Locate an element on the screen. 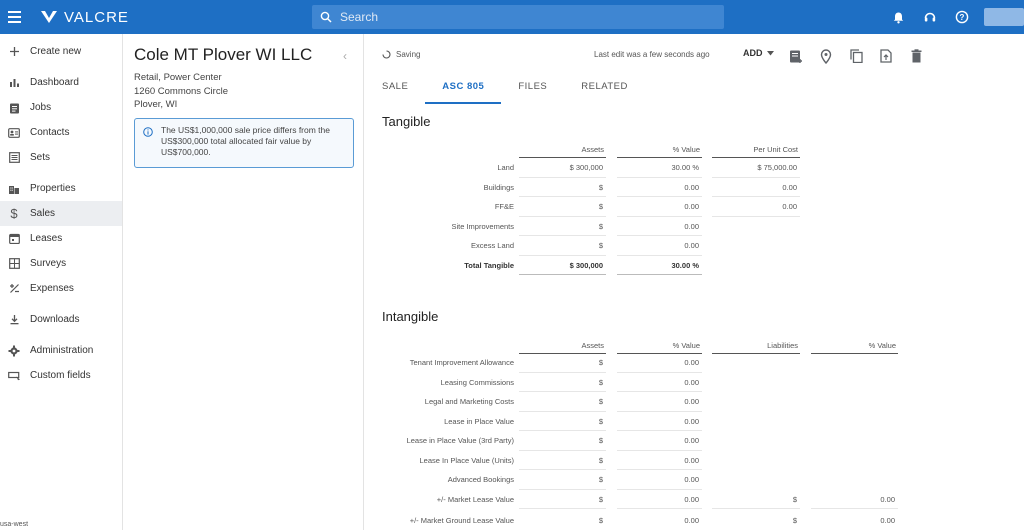 This screenshot has height=530, width=1024. search-bar is located at coordinates (518, 17).